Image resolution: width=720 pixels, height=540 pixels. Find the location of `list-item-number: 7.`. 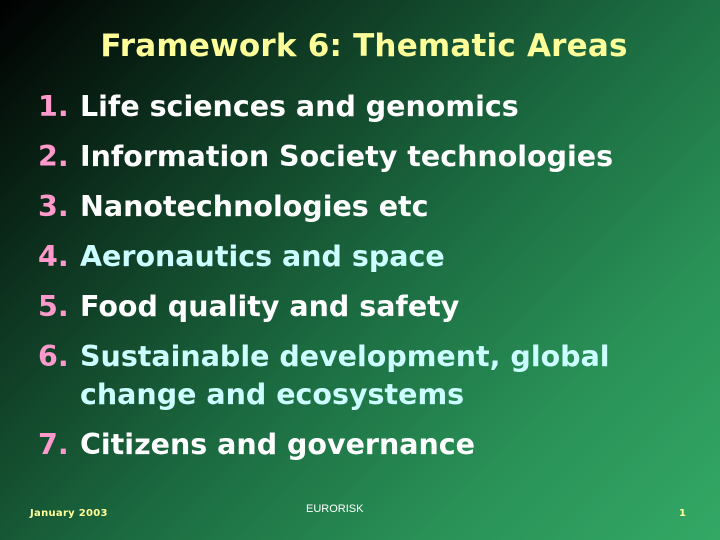

list-item-number: 7. is located at coordinates (53, 444).